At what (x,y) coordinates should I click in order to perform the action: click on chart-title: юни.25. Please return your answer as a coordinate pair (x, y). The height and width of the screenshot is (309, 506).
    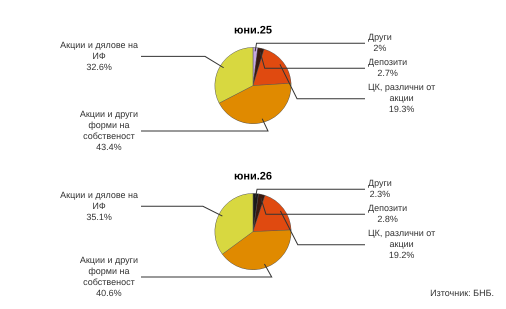
    Looking at the image, I should click on (253, 30).